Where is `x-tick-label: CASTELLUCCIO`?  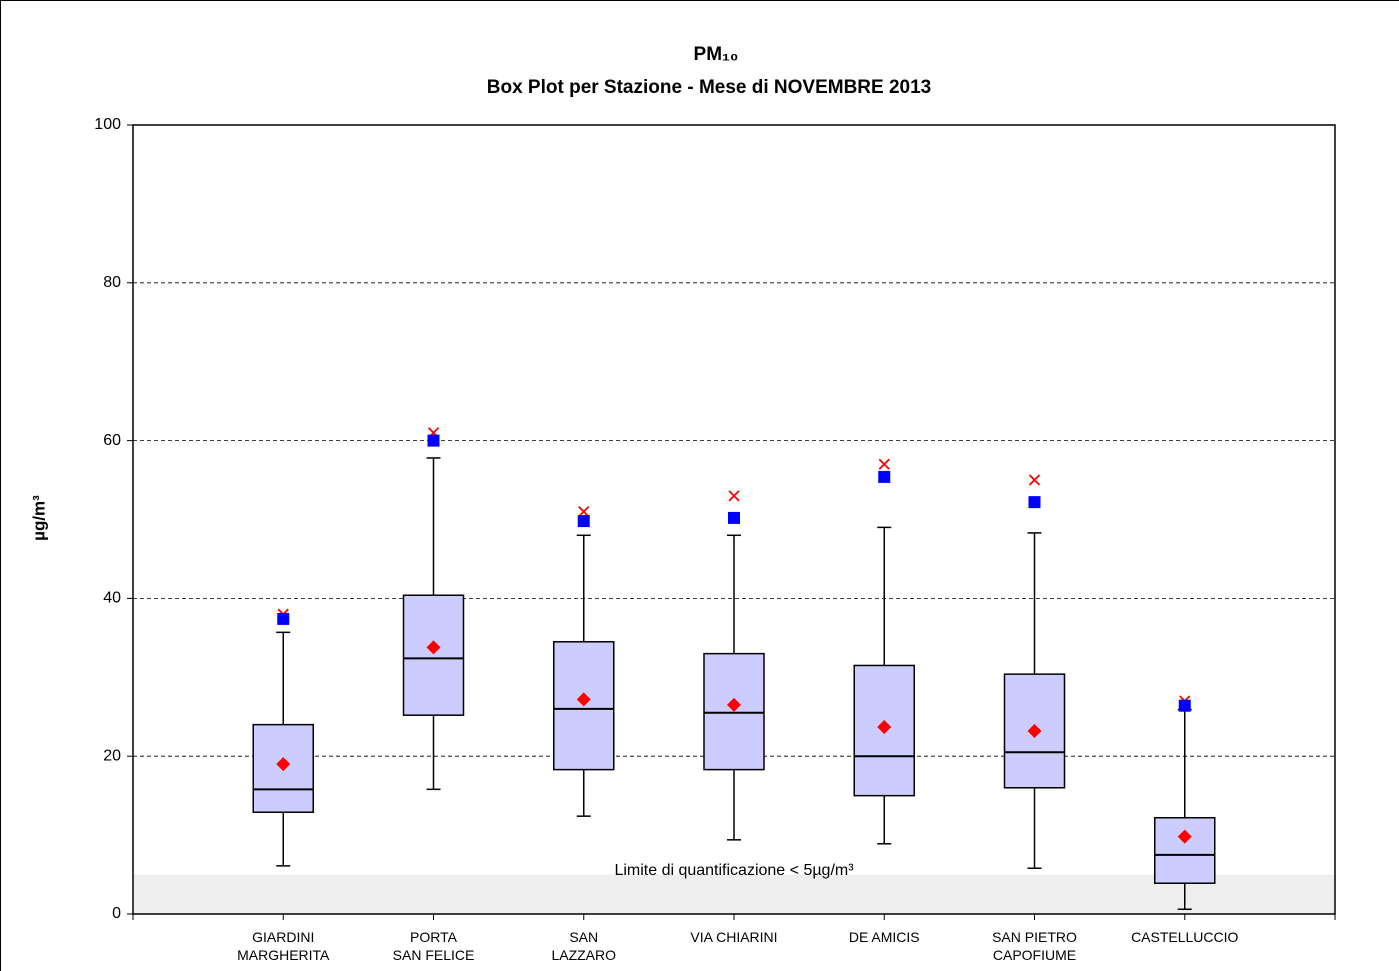
x-tick-label: CASTELLUCCIO is located at coordinates (1185, 937).